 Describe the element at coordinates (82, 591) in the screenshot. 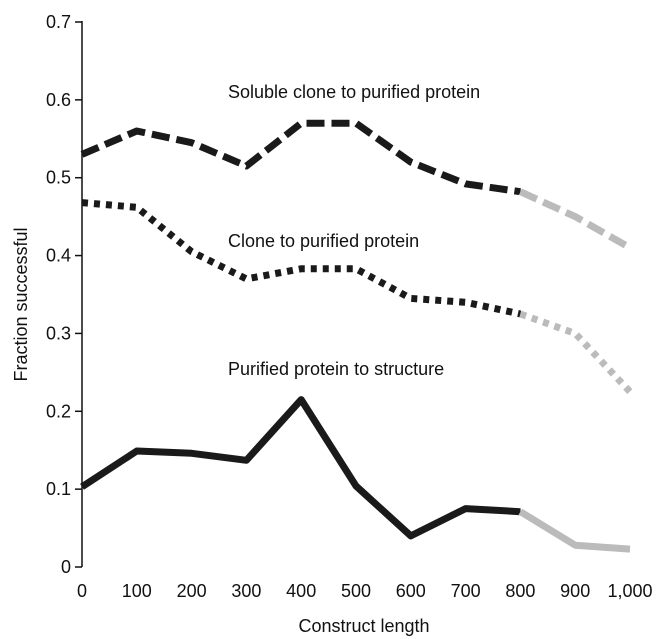

I see `x-tick-label: 0` at that location.